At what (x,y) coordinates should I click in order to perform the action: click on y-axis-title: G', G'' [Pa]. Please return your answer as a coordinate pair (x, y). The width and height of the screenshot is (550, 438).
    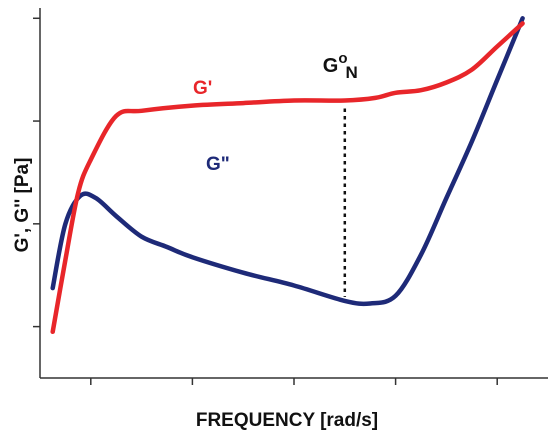
    Looking at the image, I should click on (22, 205).